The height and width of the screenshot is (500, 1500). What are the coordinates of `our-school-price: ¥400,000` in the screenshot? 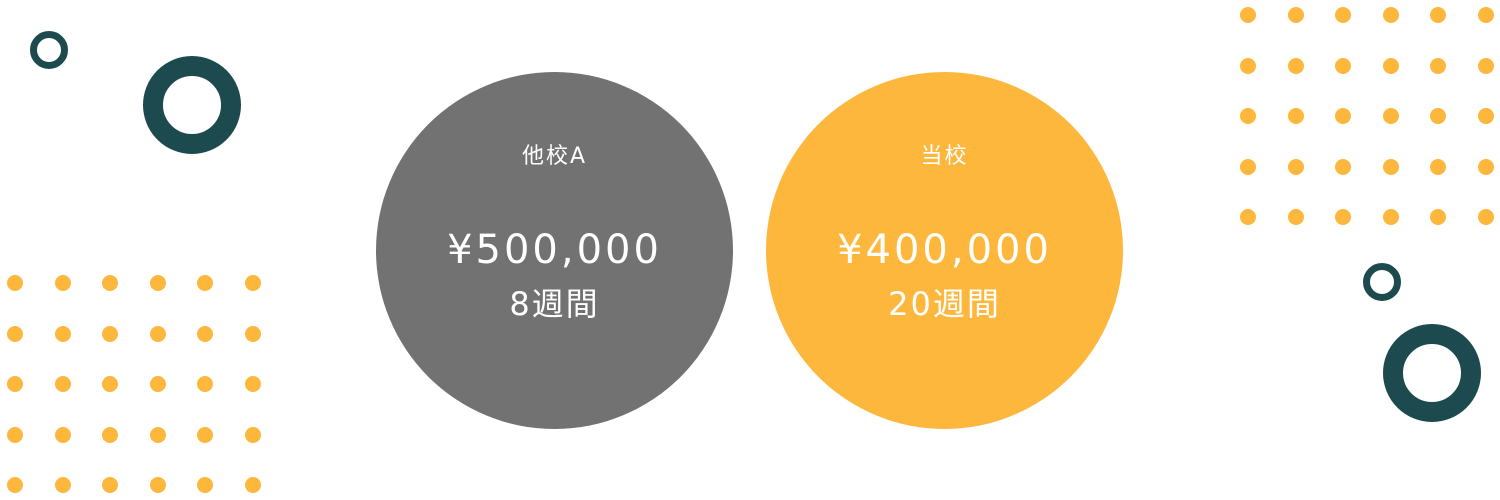 It's located at (944, 250).